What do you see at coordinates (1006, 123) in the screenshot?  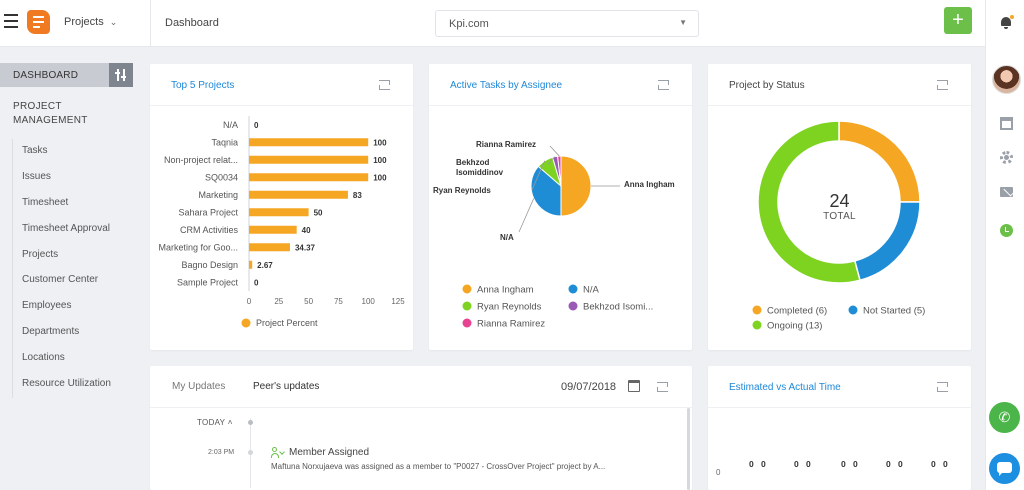 I see `layout-icon` at bounding box center [1006, 123].